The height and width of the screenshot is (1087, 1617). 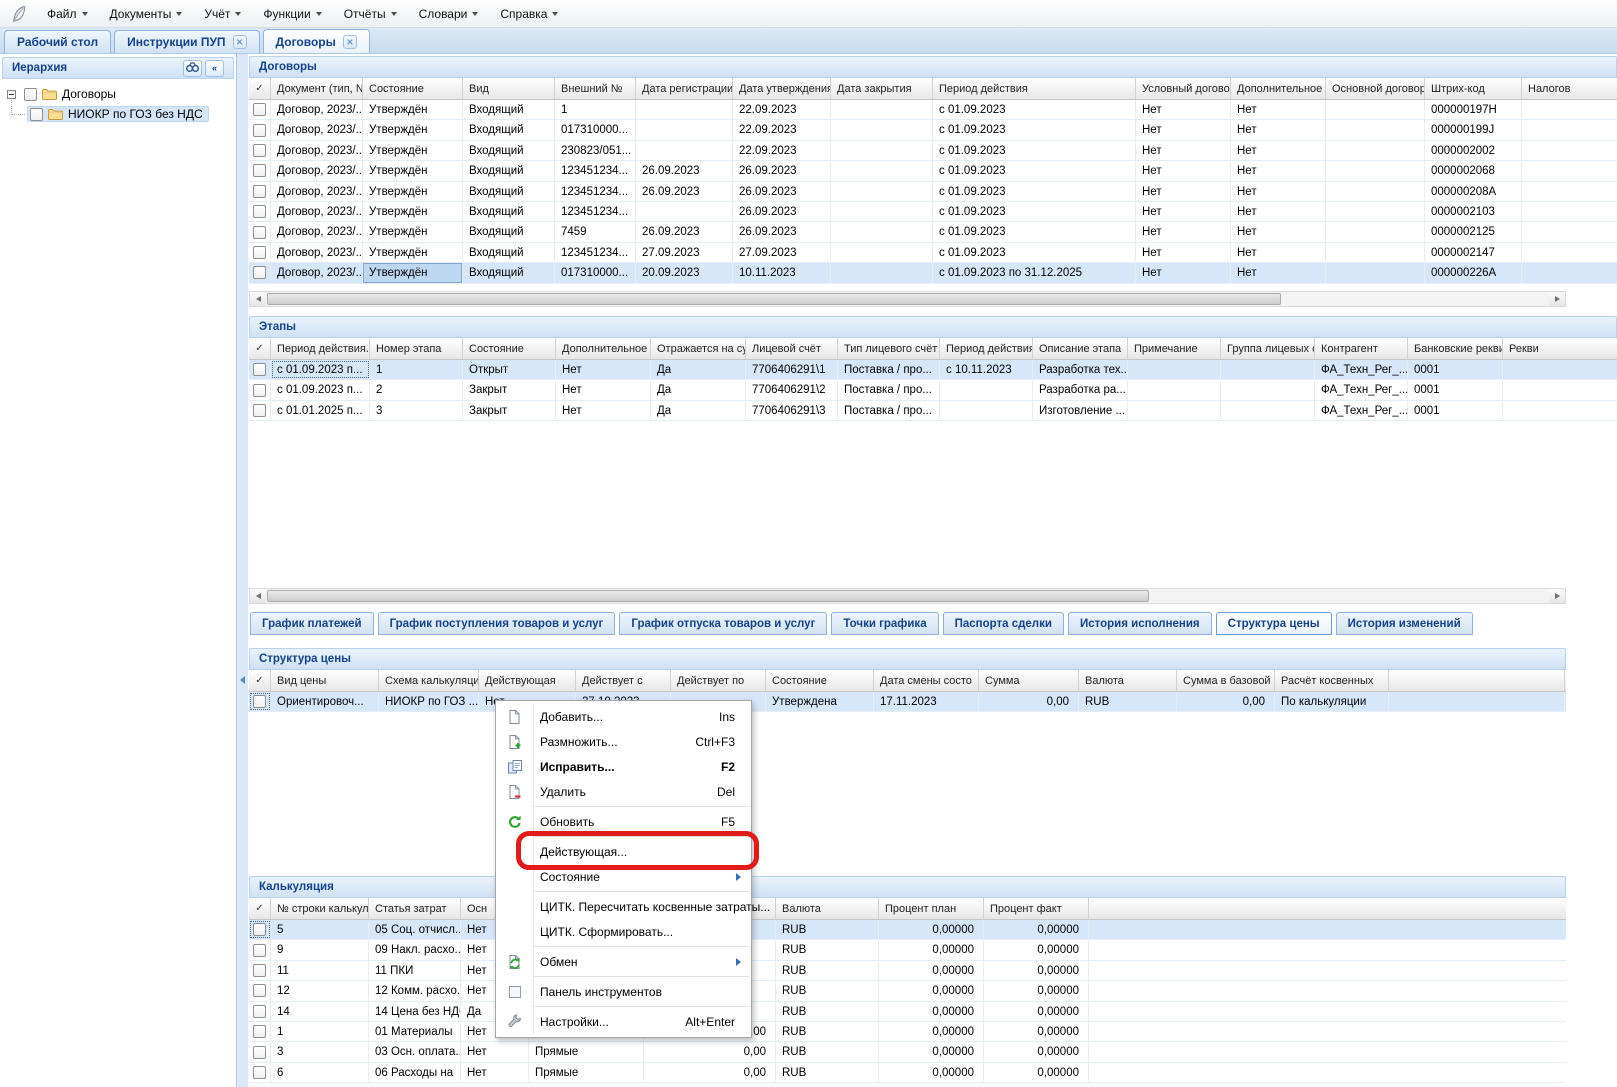 I want to click on column-header-4: Действует с, so click(x=623, y=680).